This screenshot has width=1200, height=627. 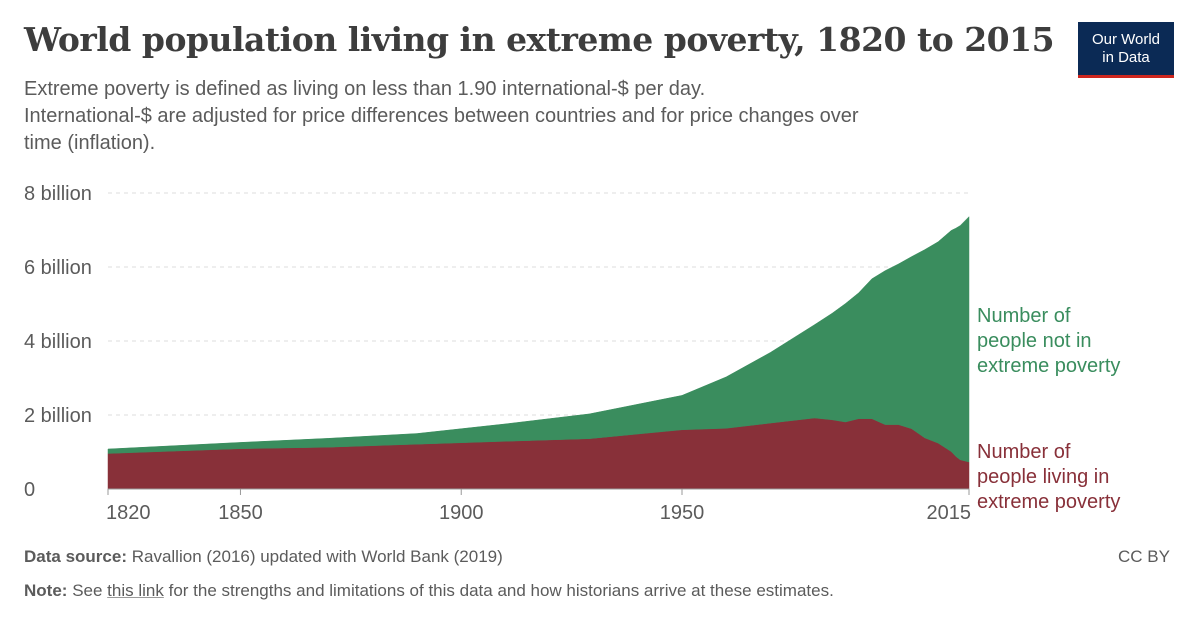 I want to click on y-tick-label: 4 billion, so click(x=58, y=342).